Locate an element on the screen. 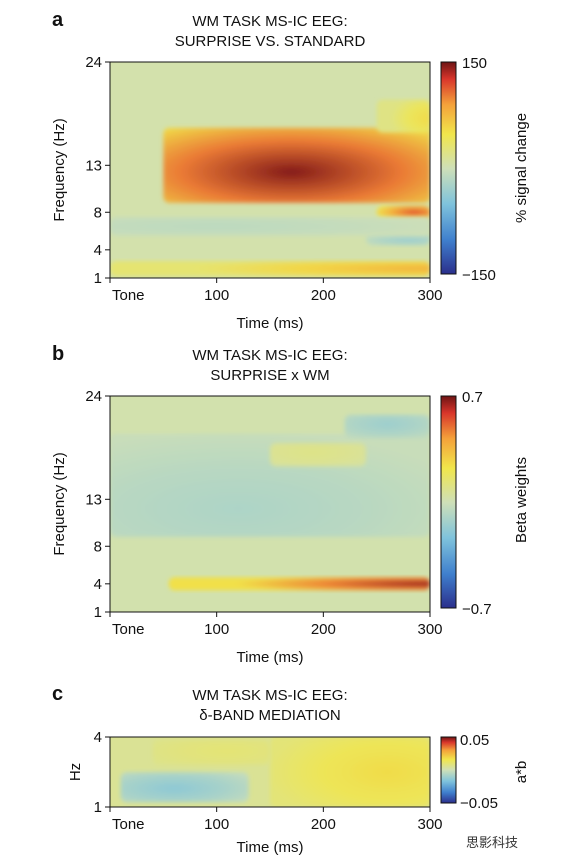  panel-c-x-tick-label: 300 is located at coordinates (429, 824).